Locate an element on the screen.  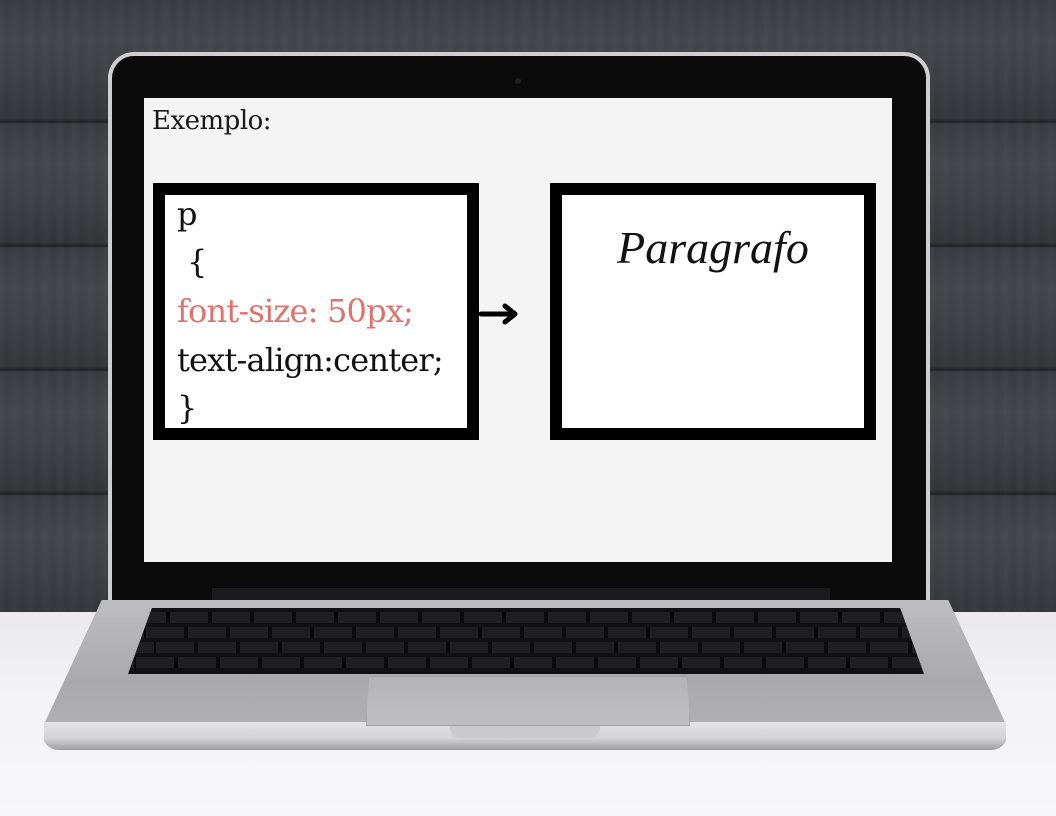
code-line-text-align: text-align:center; is located at coordinates (310, 360).